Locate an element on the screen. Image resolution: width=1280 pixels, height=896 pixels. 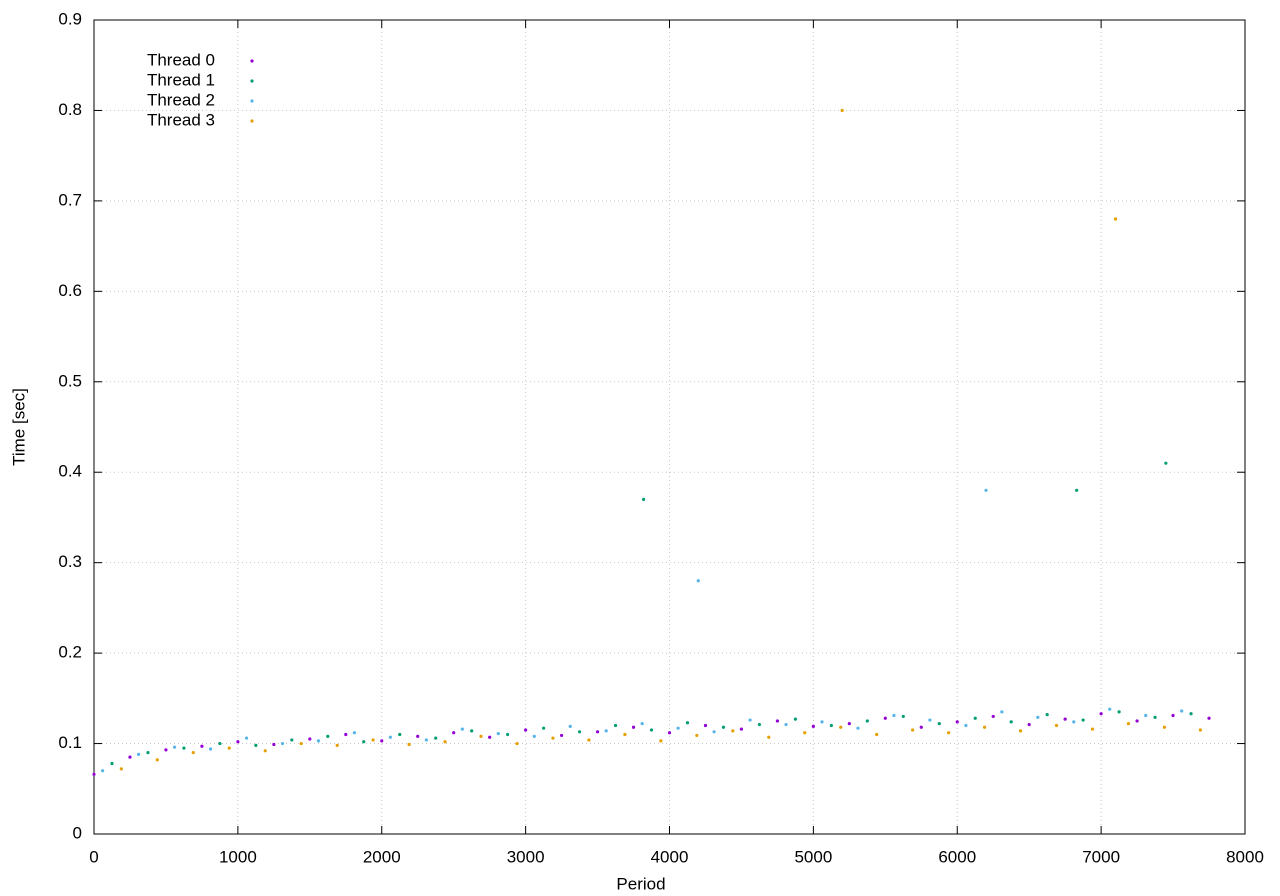
y-tick-label: 0.9 is located at coordinates (70, 18).